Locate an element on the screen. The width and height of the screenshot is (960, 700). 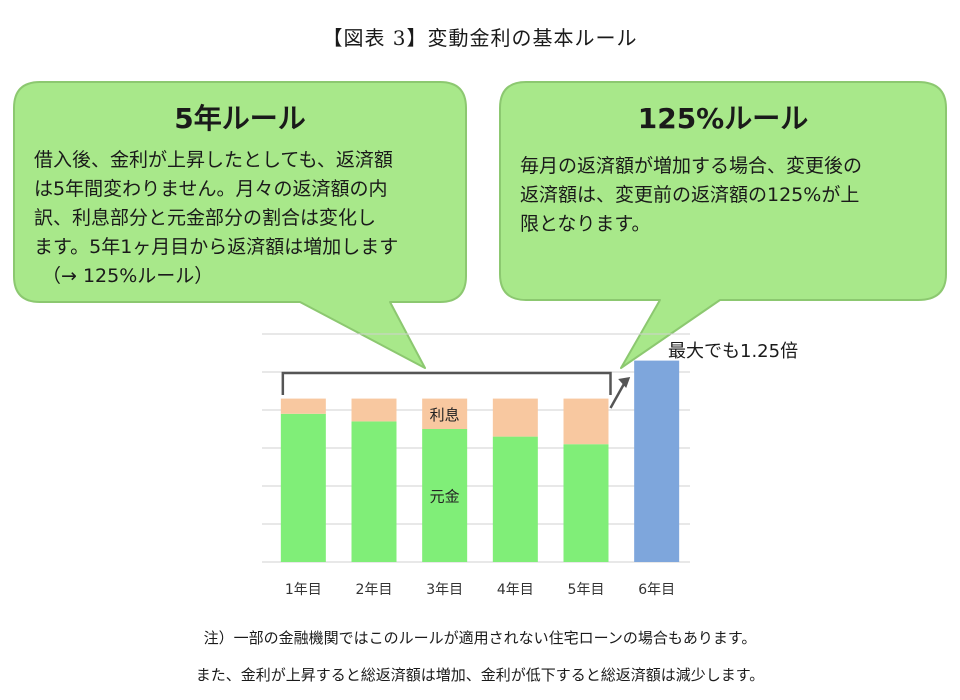
125-percent-rule-title: 125%ルール is located at coordinates (723, 118).